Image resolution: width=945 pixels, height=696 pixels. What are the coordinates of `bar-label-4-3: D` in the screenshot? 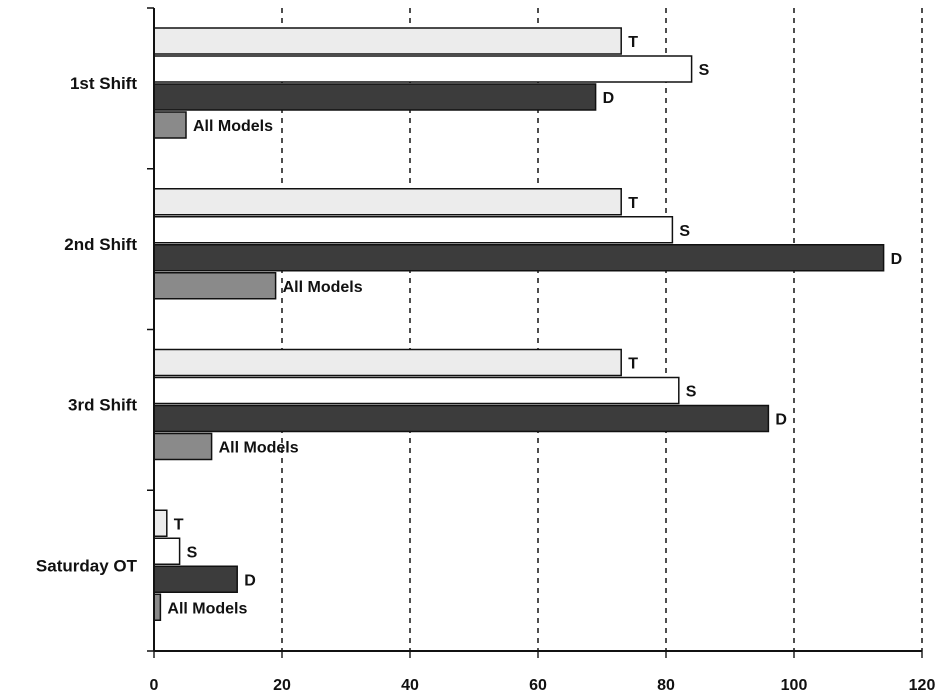 It's located at (250, 580).